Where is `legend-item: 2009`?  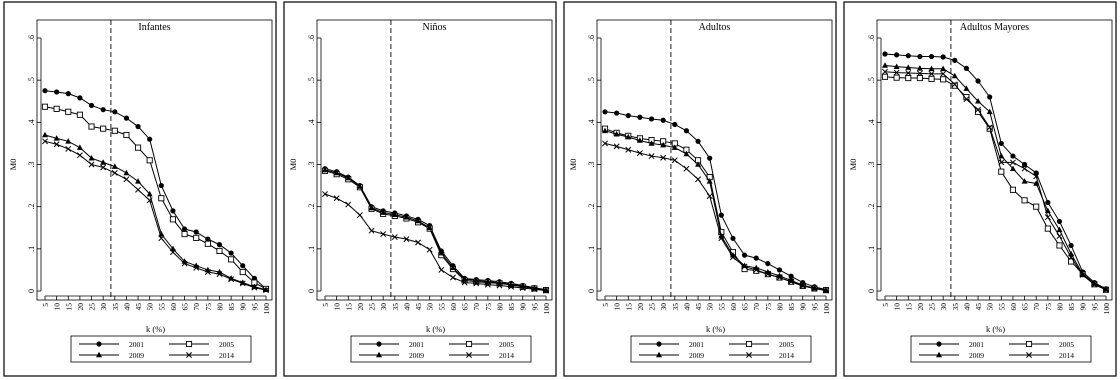
legend-item: 2009 is located at coordinates (111, 355).